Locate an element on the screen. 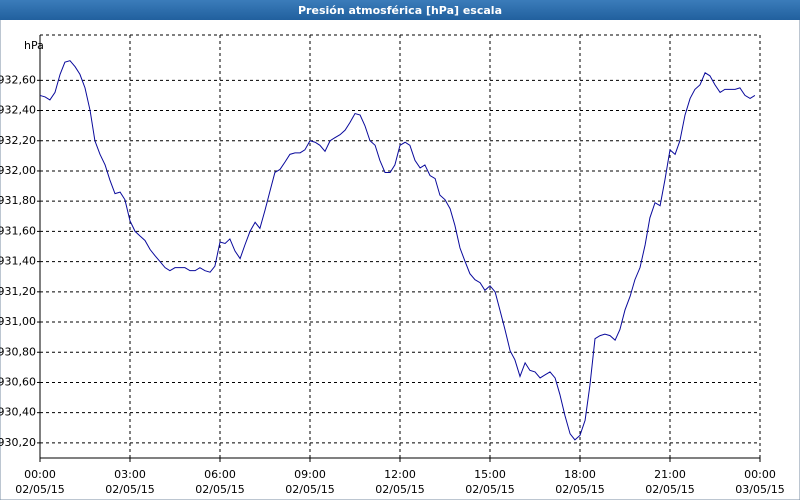  x-tick-label: 06:00 is located at coordinates (220, 474).